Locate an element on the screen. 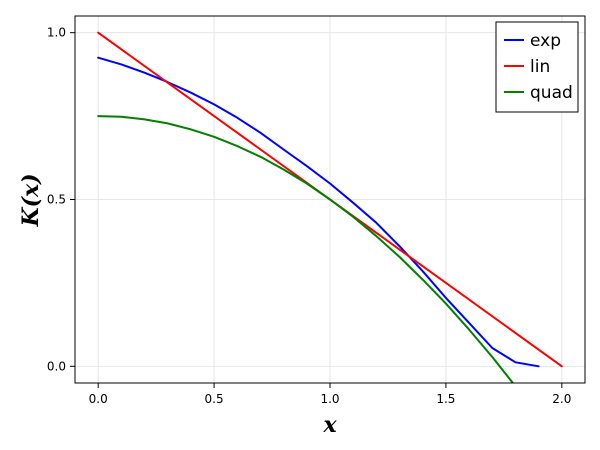  y-axis-label: K(x) is located at coordinates (31, 200).